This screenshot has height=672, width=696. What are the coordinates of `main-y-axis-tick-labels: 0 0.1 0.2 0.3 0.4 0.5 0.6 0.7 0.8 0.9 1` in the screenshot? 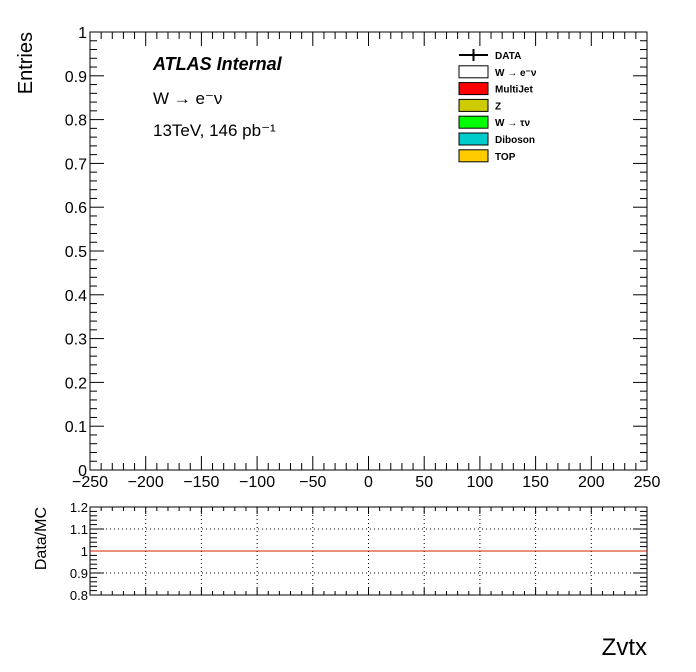 It's located at (76, 252).